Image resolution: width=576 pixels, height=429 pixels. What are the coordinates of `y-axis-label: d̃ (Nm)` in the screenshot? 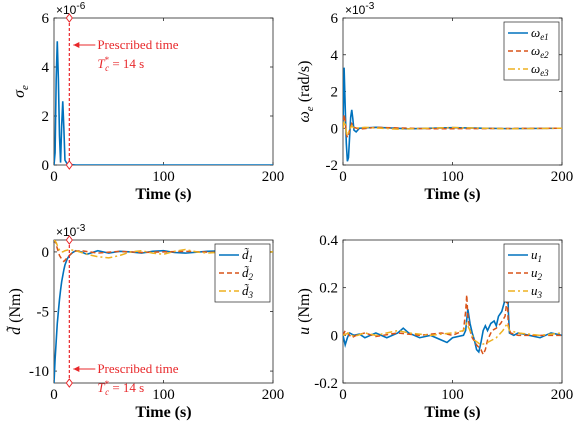 It's located at (15, 311).